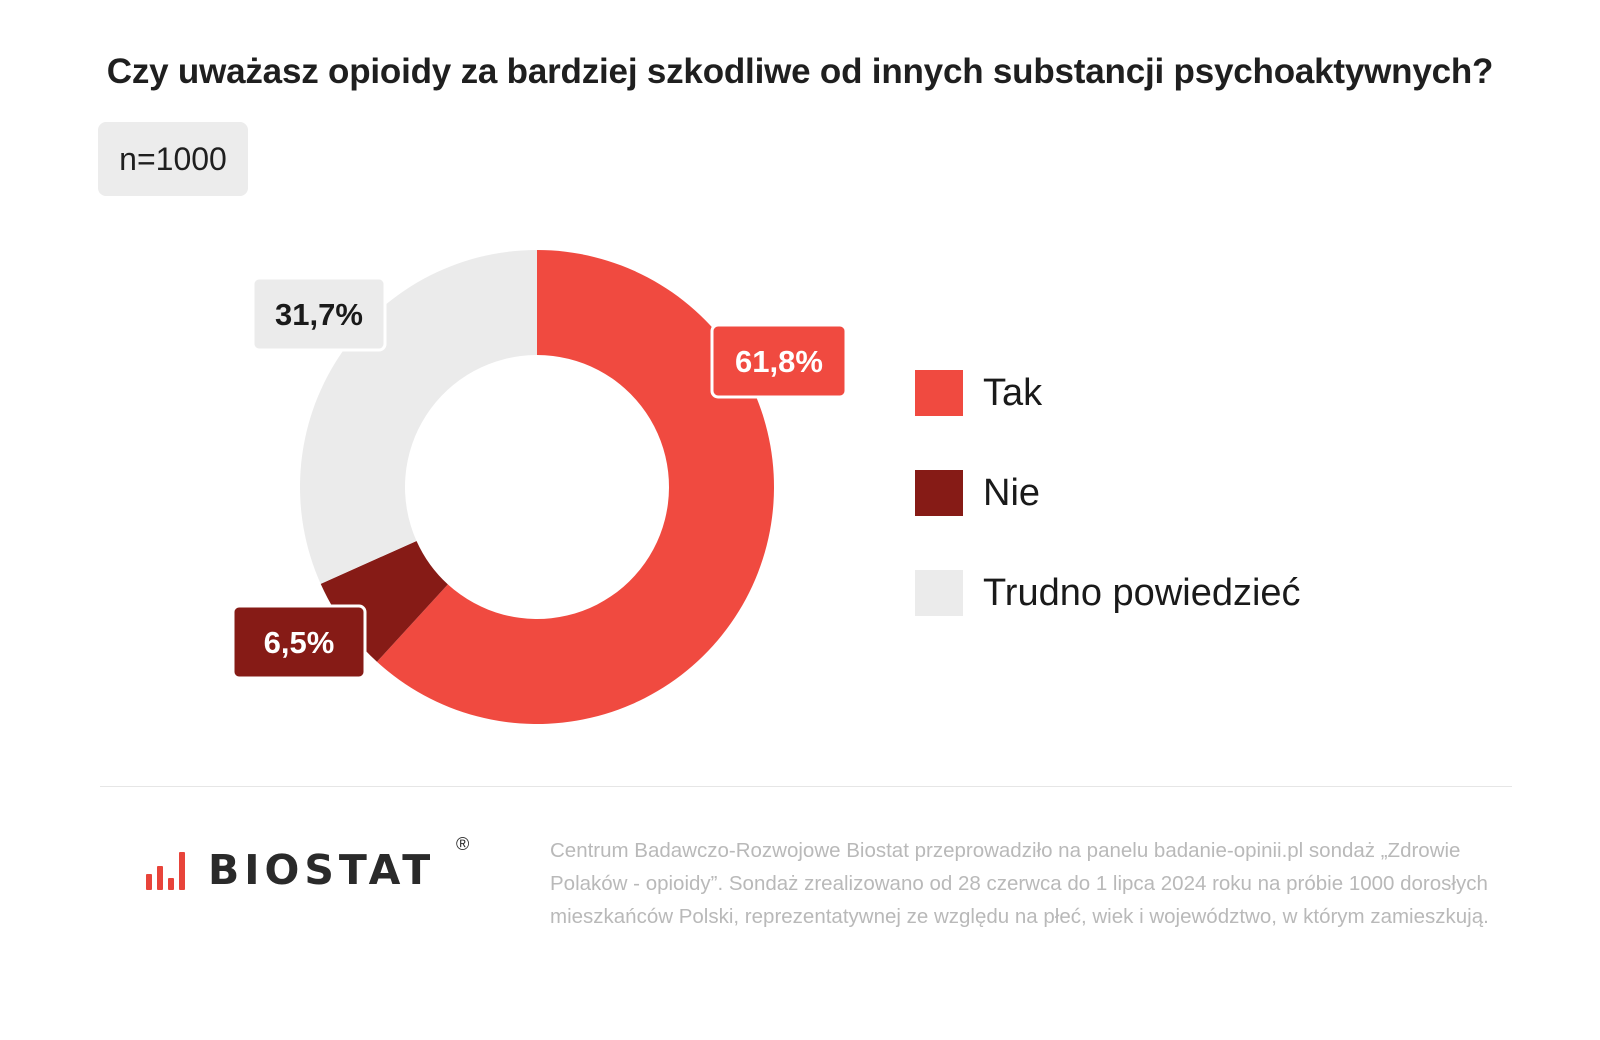 Image resolution: width=1600 pixels, height=1040 pixels. What do you see at coordinates (977, 493) in the screenshot?
I see `legend-item-nie: Nie` at bounding box center [977, 493].